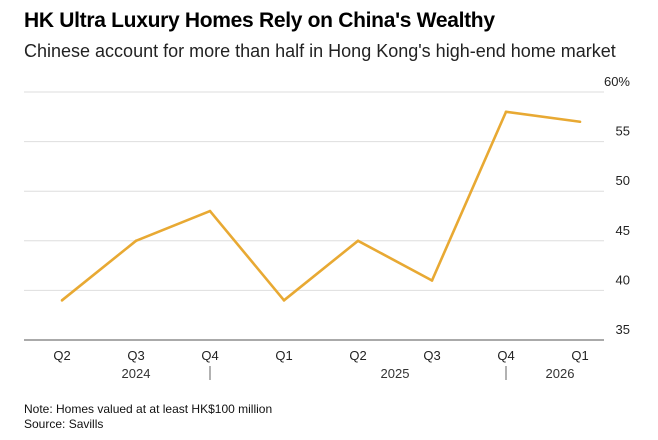 This screenshot has height=440, width=658. Describe the element at coordinates (623, 131) in the screenshot. I see `y-tick-label: 55` at that location.